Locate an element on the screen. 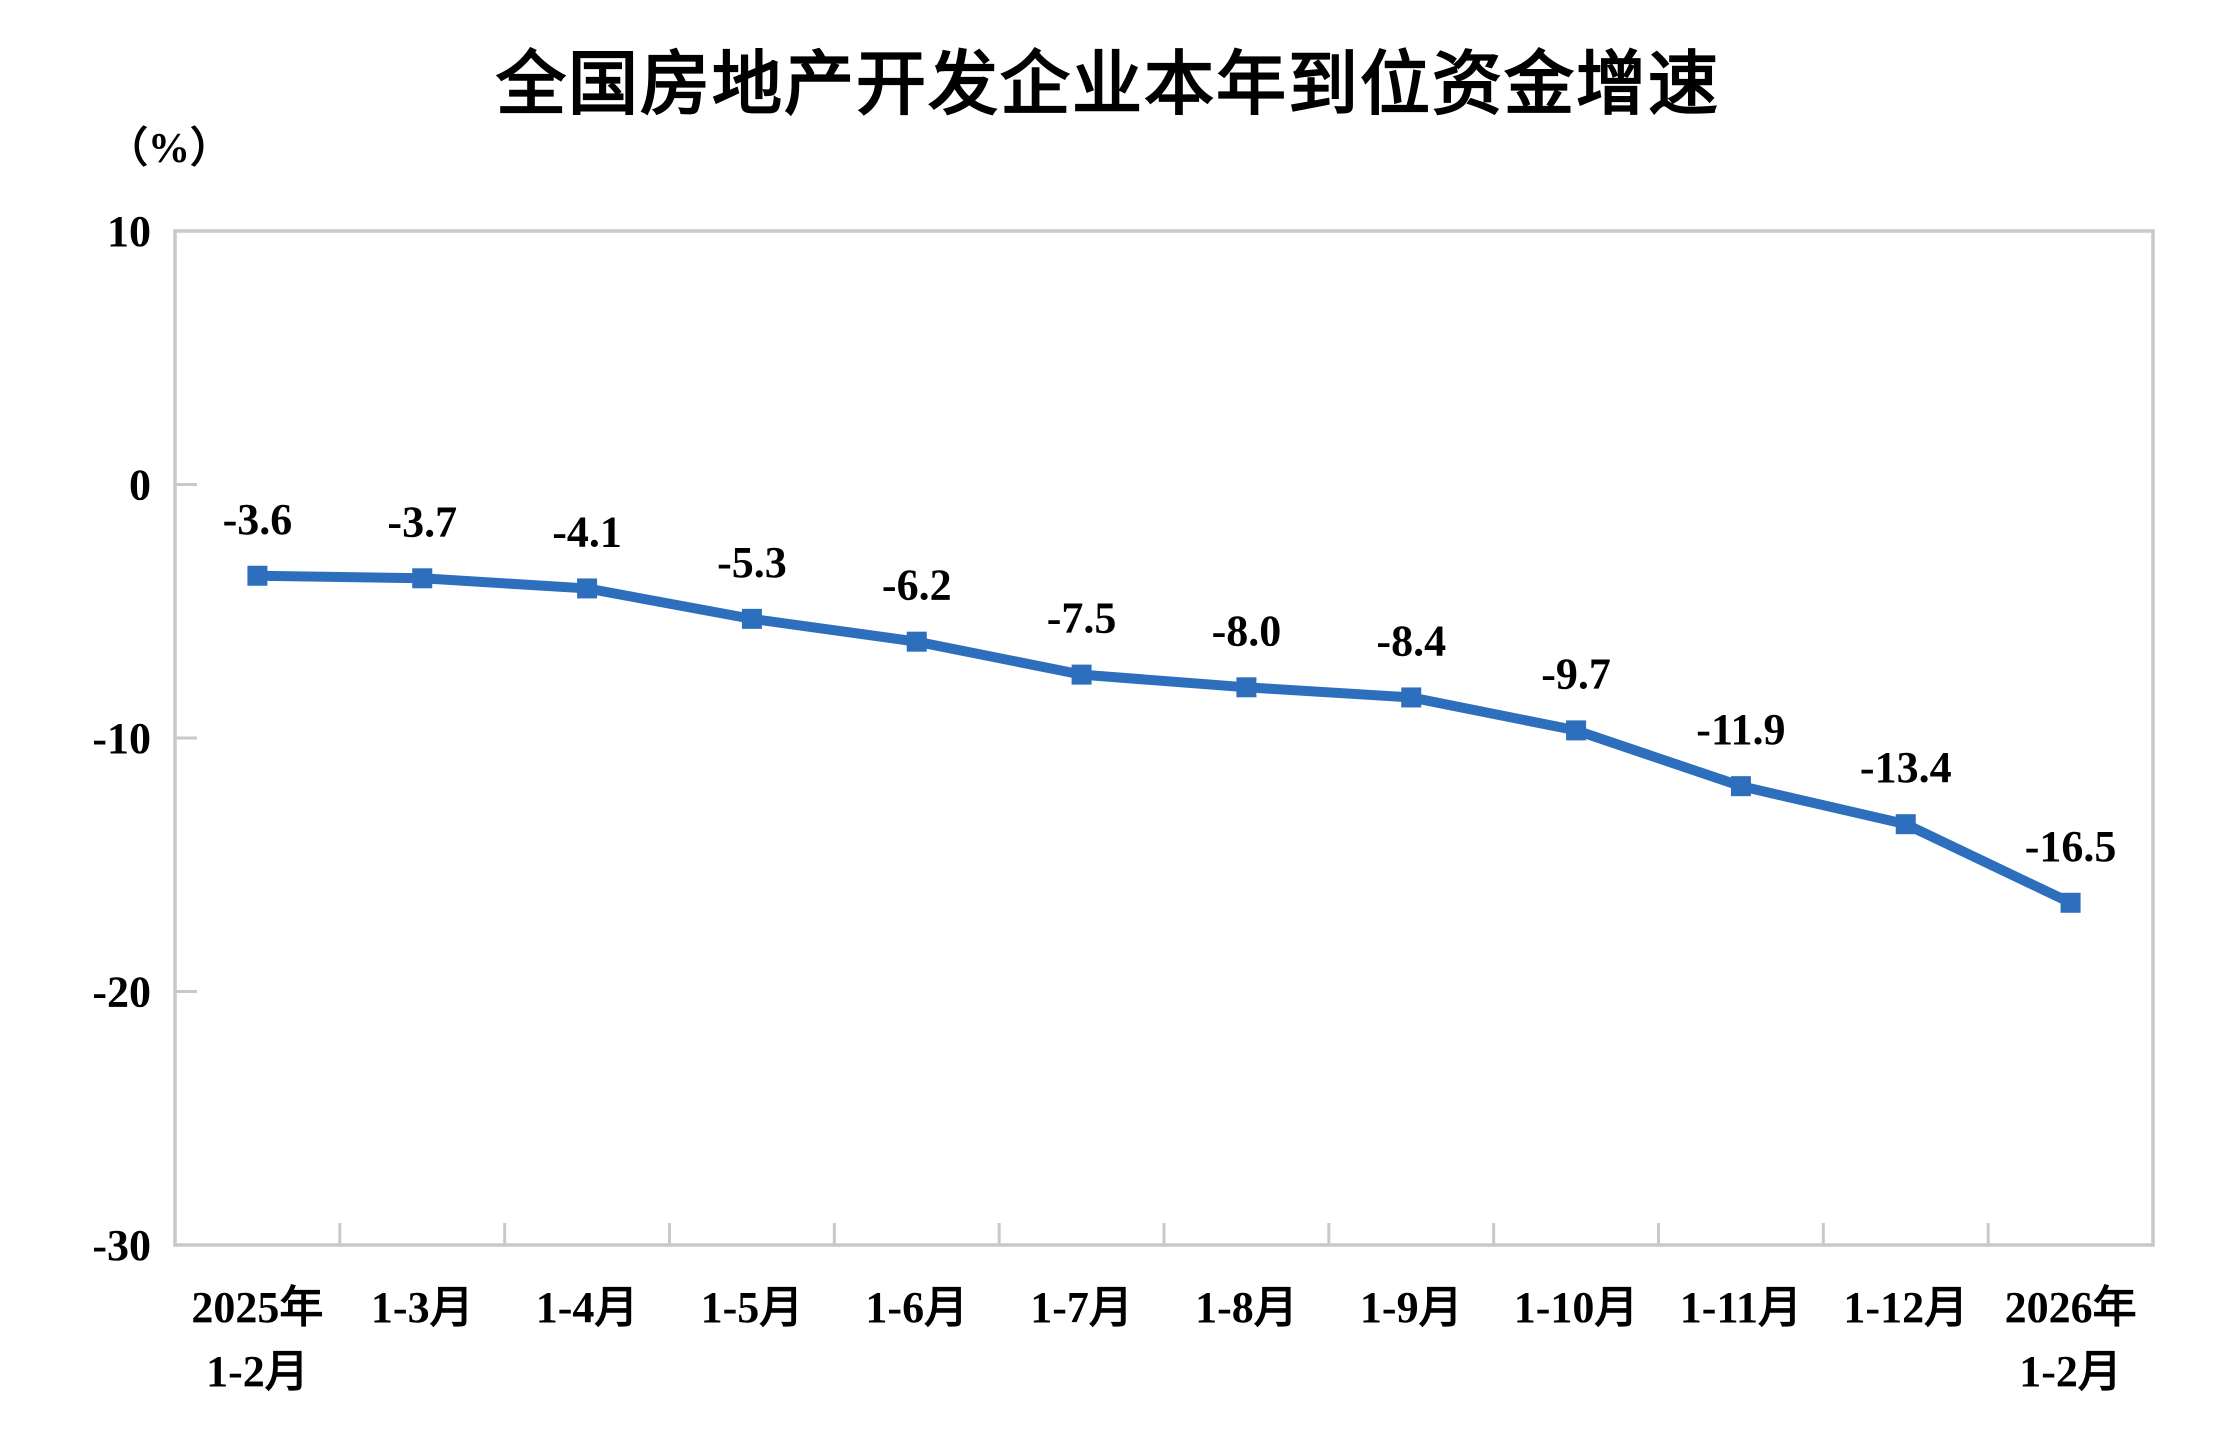  data-point-label: -5.3 is located at coordinates (752, 562).